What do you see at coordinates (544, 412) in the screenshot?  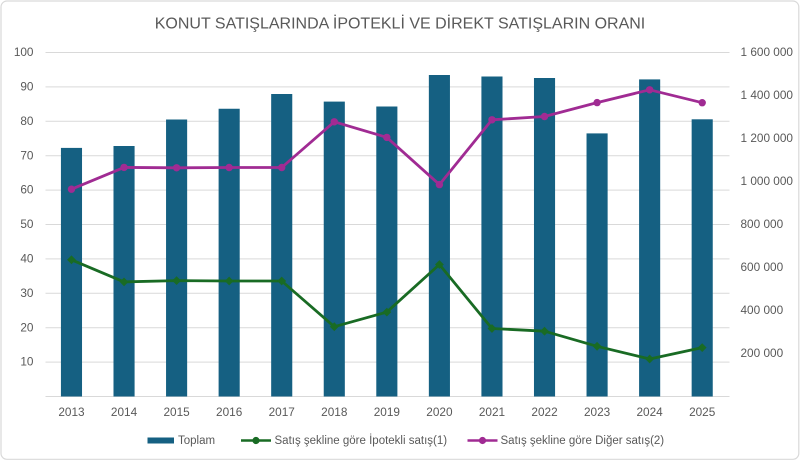 I see `svg-text: 2022` at bounding box center [544, 412].